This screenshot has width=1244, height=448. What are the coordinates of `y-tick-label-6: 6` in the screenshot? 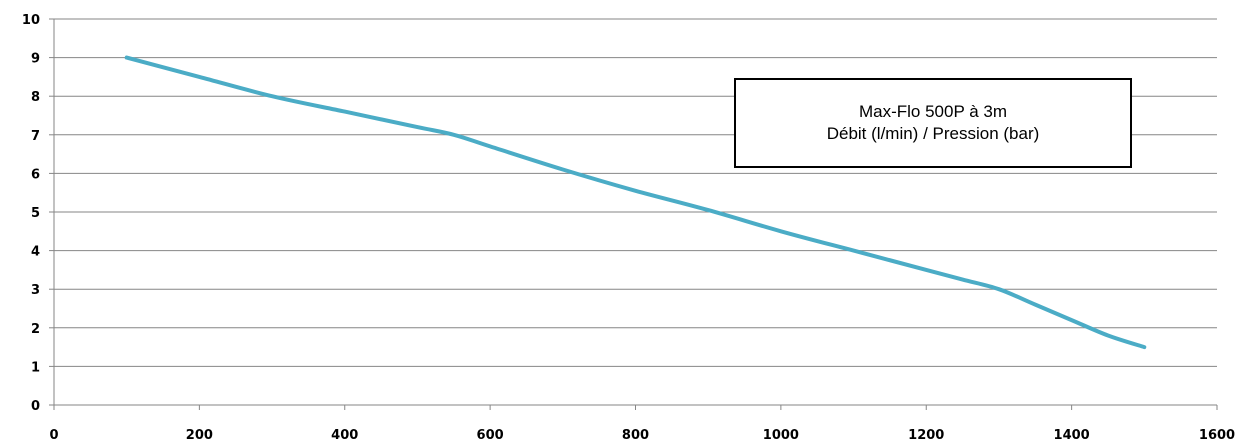 It's located at (35, 174).